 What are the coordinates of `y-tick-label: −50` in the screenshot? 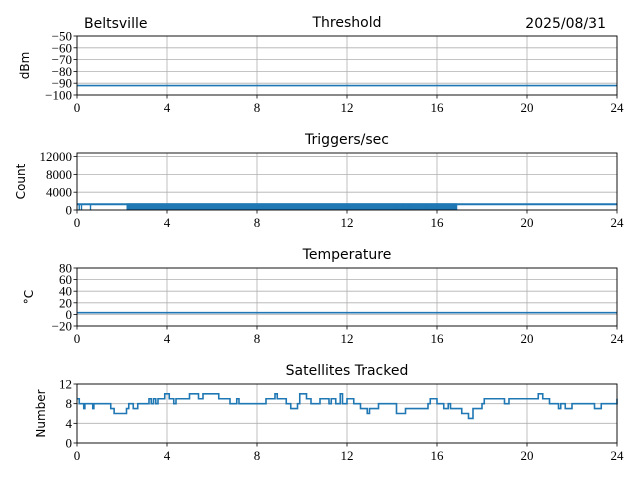 It's located at (62, 36).